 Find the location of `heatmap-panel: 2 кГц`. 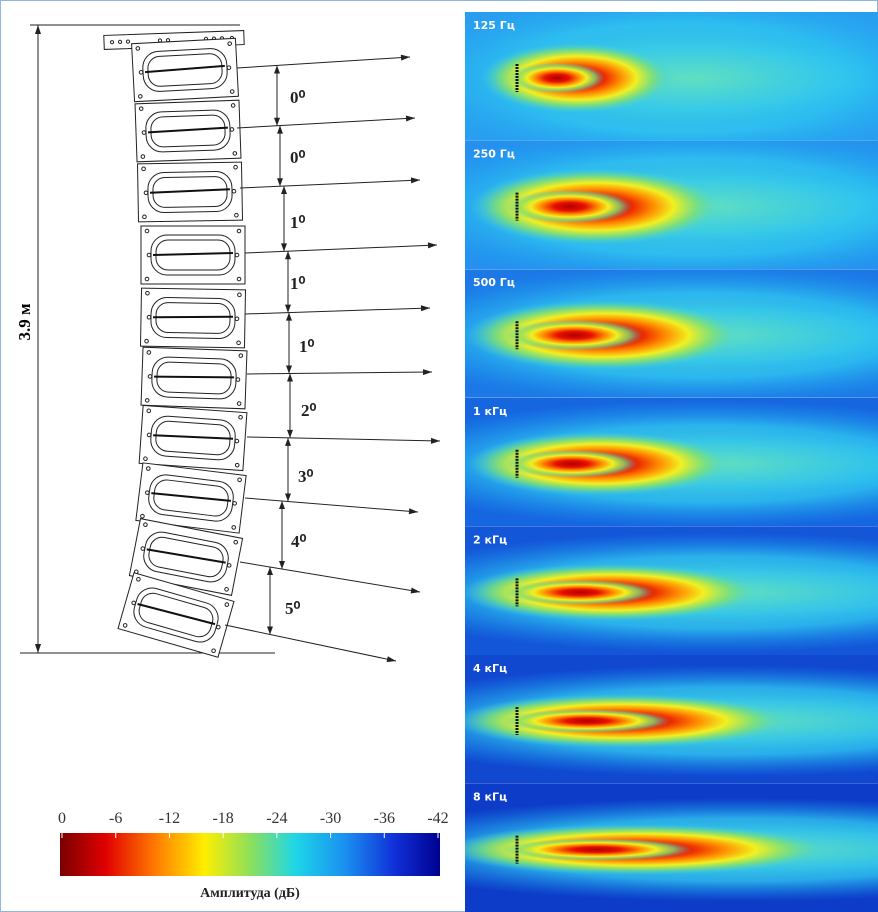

heatmap-panel: 2 кГц is located at coordinates (671, 590).